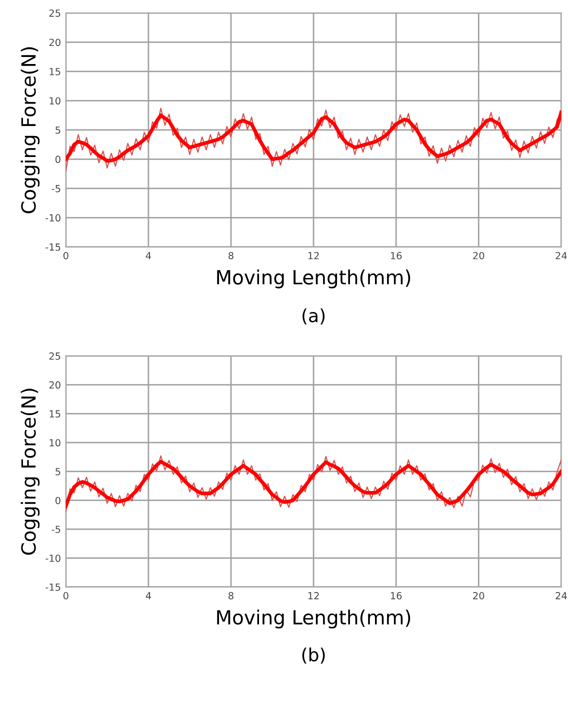 The image size is (568, 722). I want to click on text: (a), so click(313, 316).